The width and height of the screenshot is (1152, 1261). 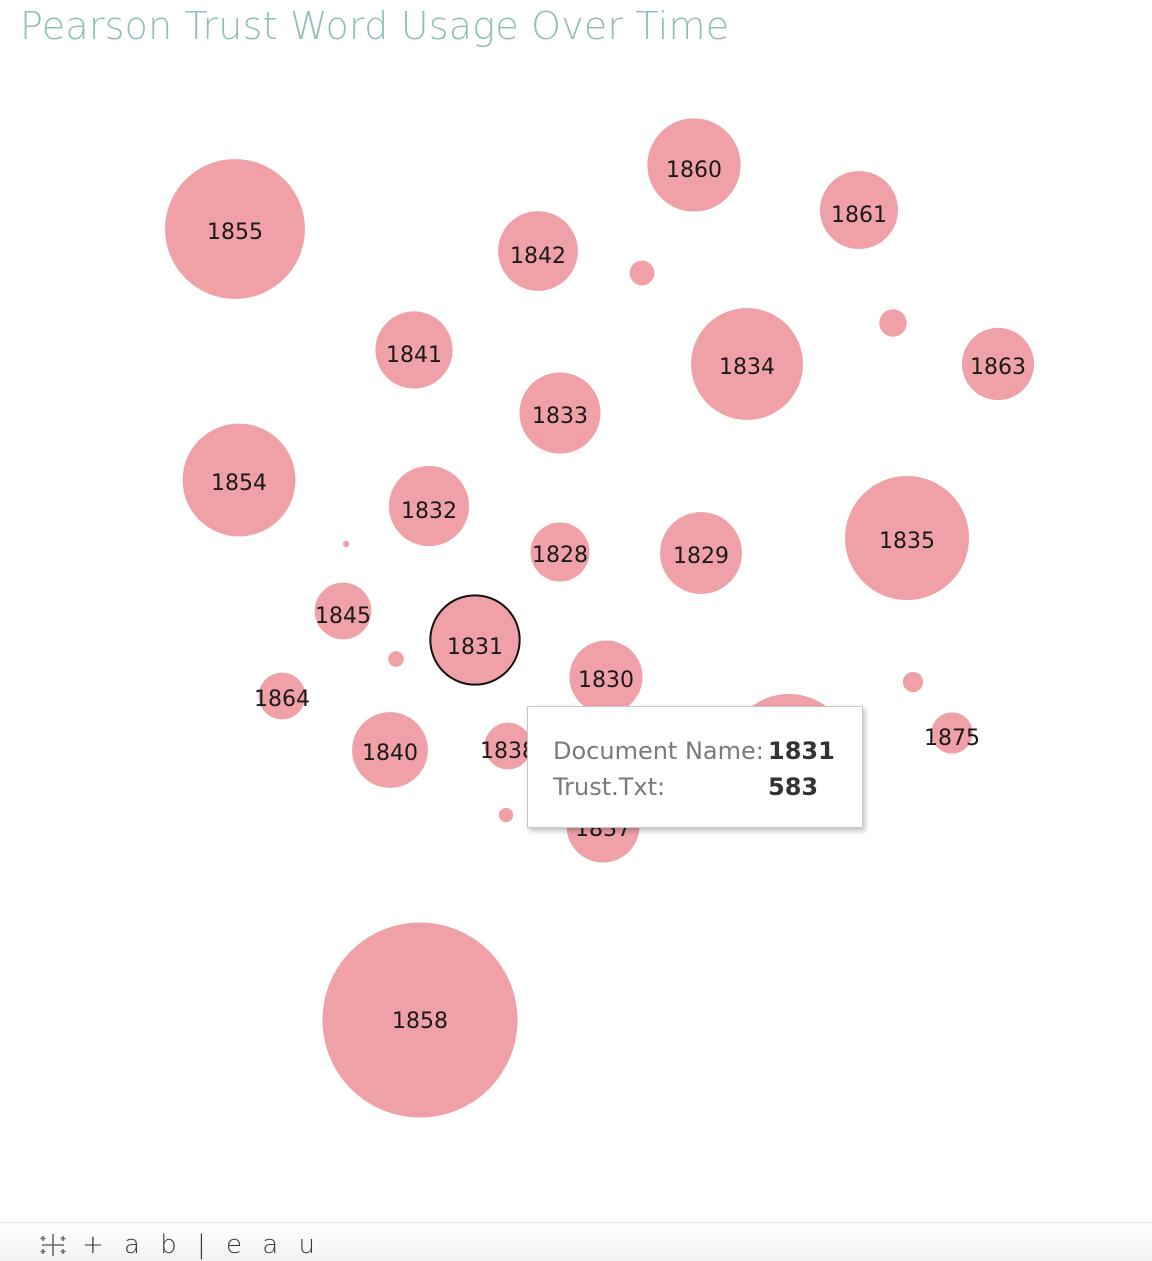 What do you see at coordinates (907, 541) in the screenshot?
I see `bubble-label-1835: 1835` at bounding box center [907, 541].